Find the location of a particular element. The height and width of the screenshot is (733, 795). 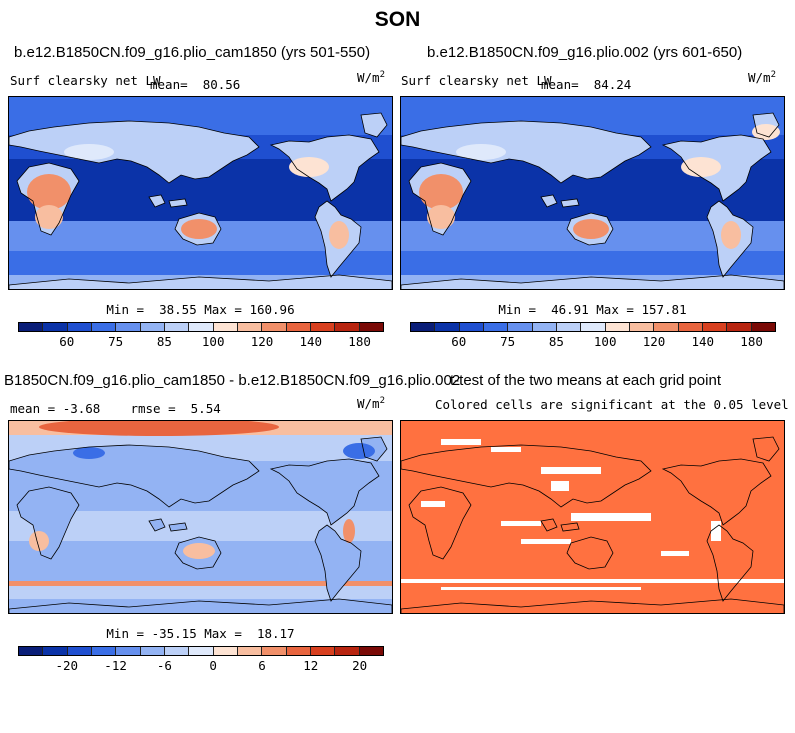

colorbar-tick-label: 6 is located at coordinates (262, 665).